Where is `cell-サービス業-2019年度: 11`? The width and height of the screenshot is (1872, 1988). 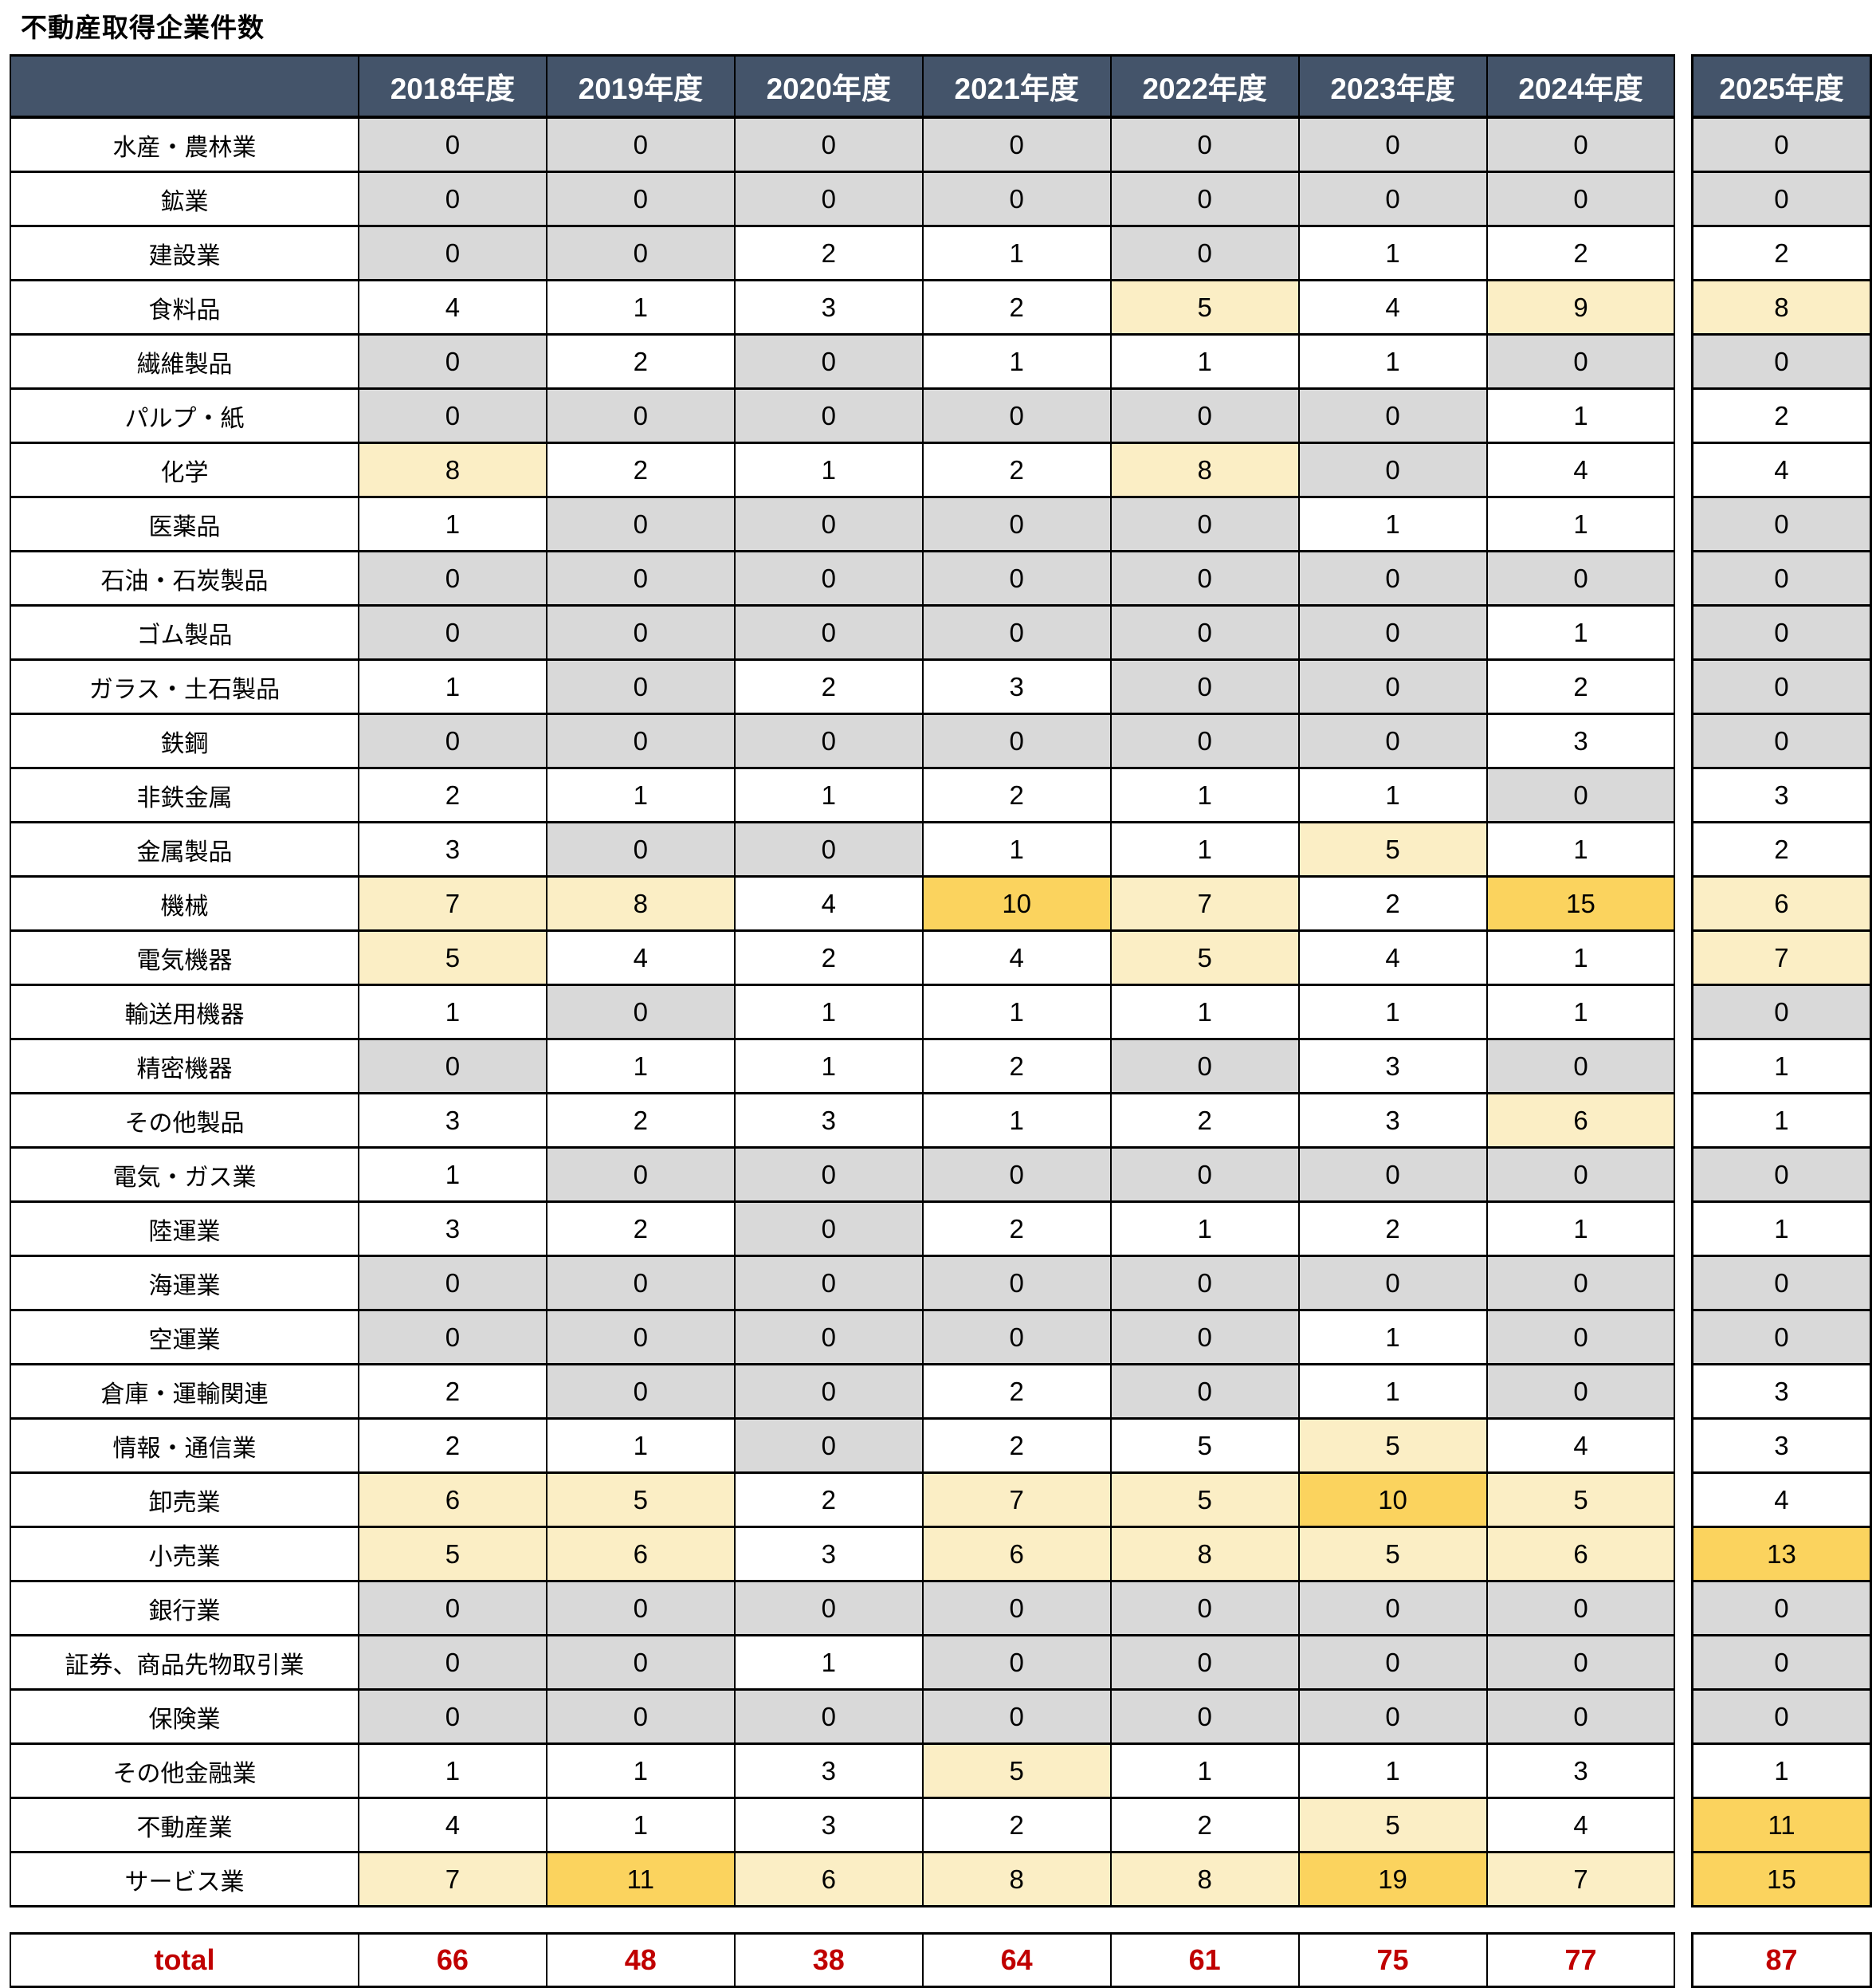
cell-サービス業-2019年度: 11 is located at coordinates (640, 1879).